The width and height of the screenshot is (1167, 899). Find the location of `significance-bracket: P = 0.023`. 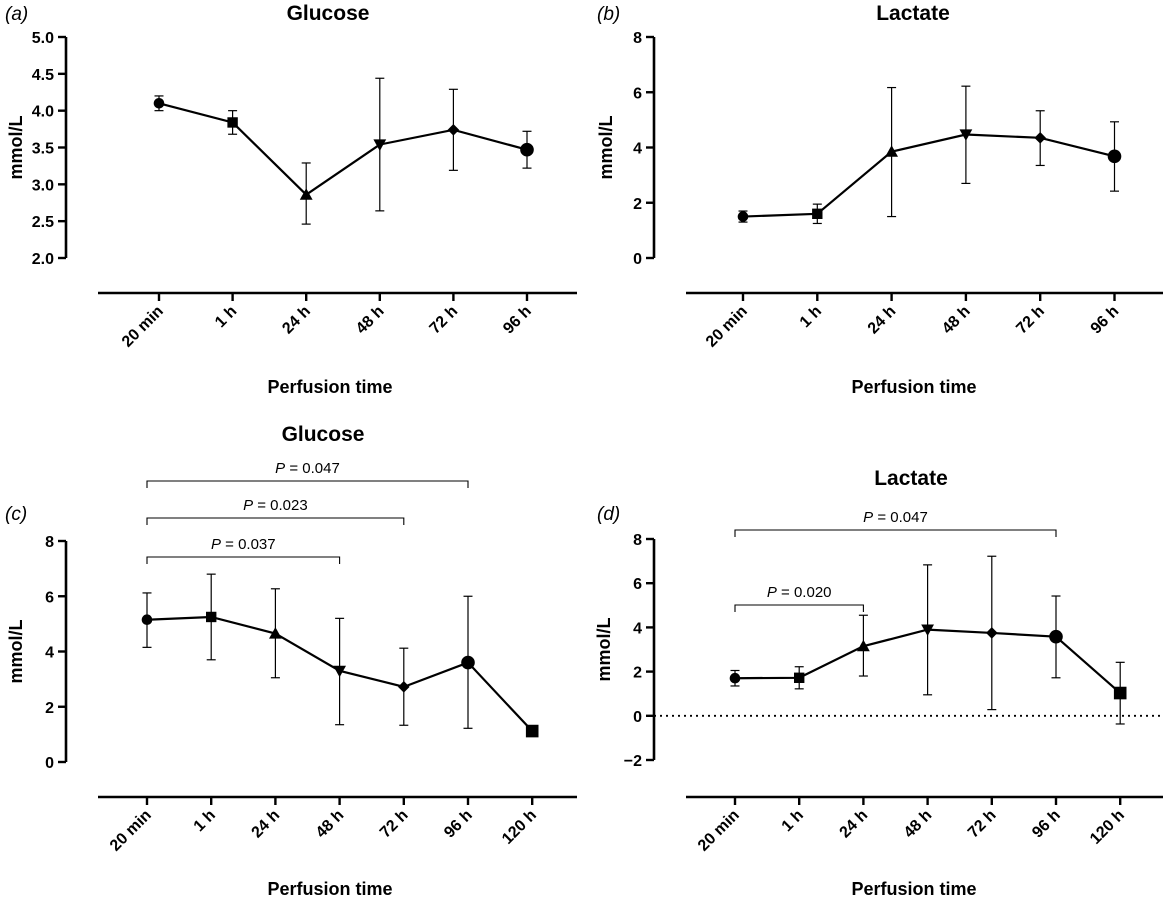

significance-bracket: P = 0.023 is located at coordinates (275, 511).